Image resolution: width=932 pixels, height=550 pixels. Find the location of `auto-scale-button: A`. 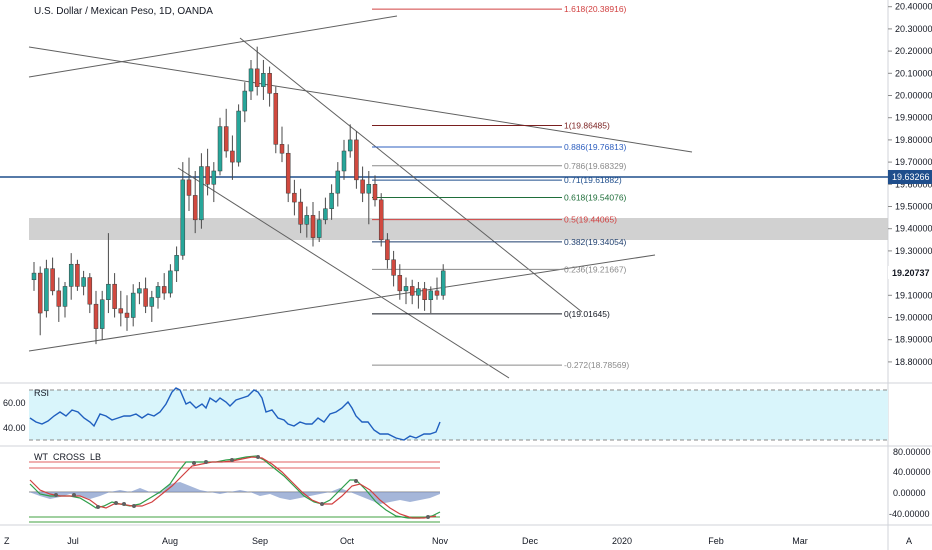

auto-scale-button: A is located at coordinates (909, 541).